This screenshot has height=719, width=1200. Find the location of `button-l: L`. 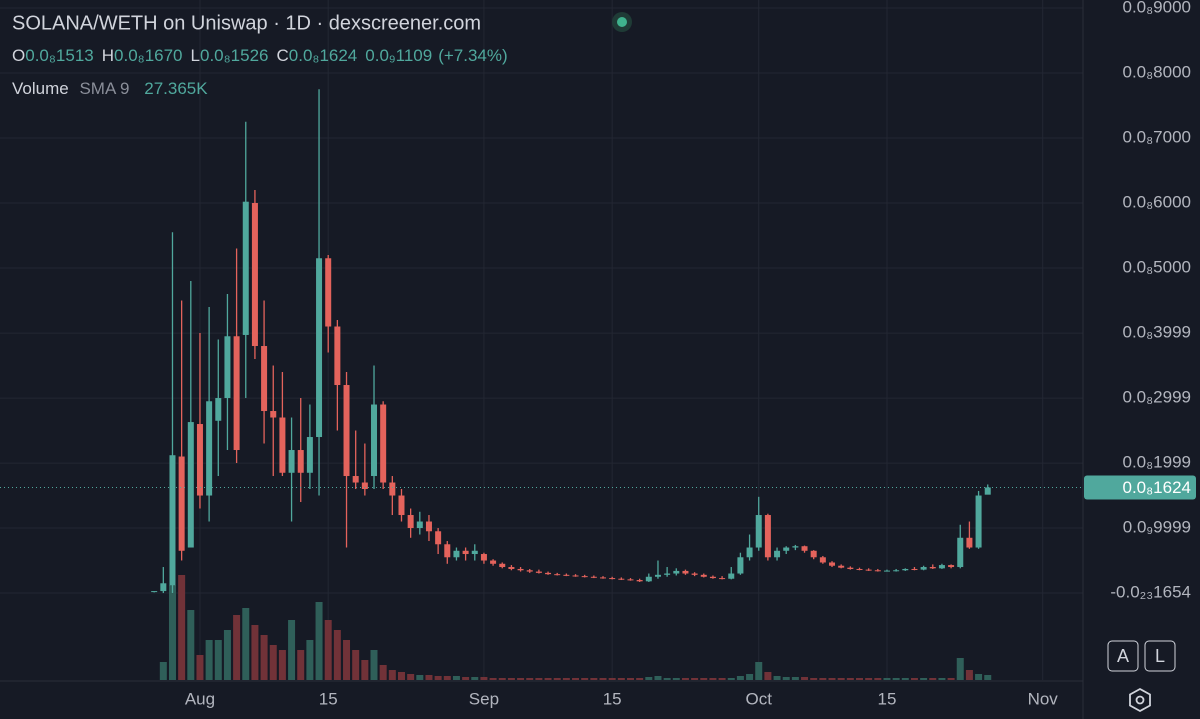

button-l: L is located at coordinates (1160, 656).